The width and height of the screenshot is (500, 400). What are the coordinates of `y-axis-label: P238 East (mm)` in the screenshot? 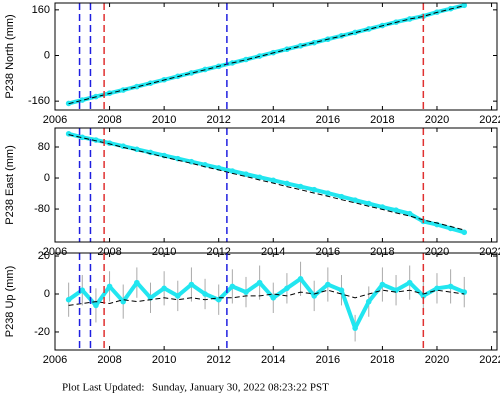 It's located at (10, 184).